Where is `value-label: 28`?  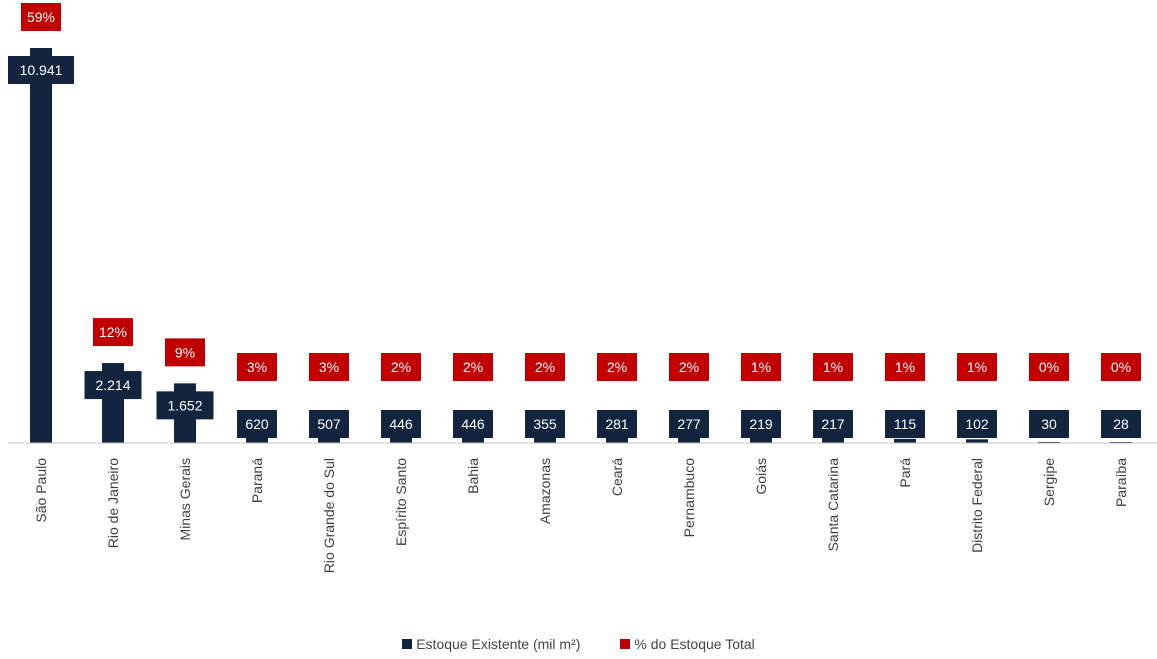
value-label: 28 is located at coordinates (1121, 424).